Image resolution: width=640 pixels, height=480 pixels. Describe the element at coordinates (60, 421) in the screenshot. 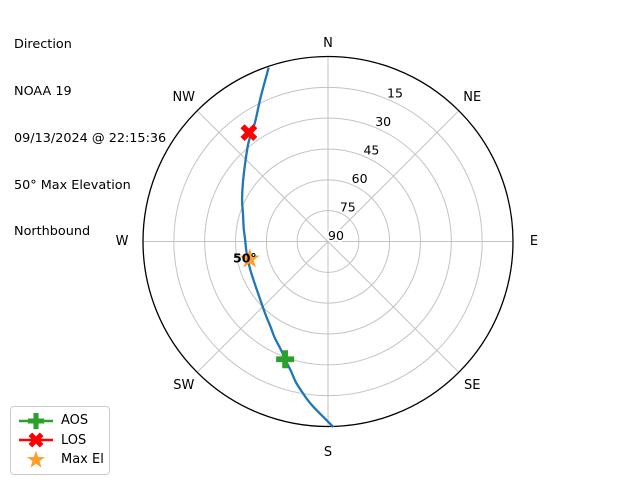

I see `legend-item-aos: AOS` at that location.